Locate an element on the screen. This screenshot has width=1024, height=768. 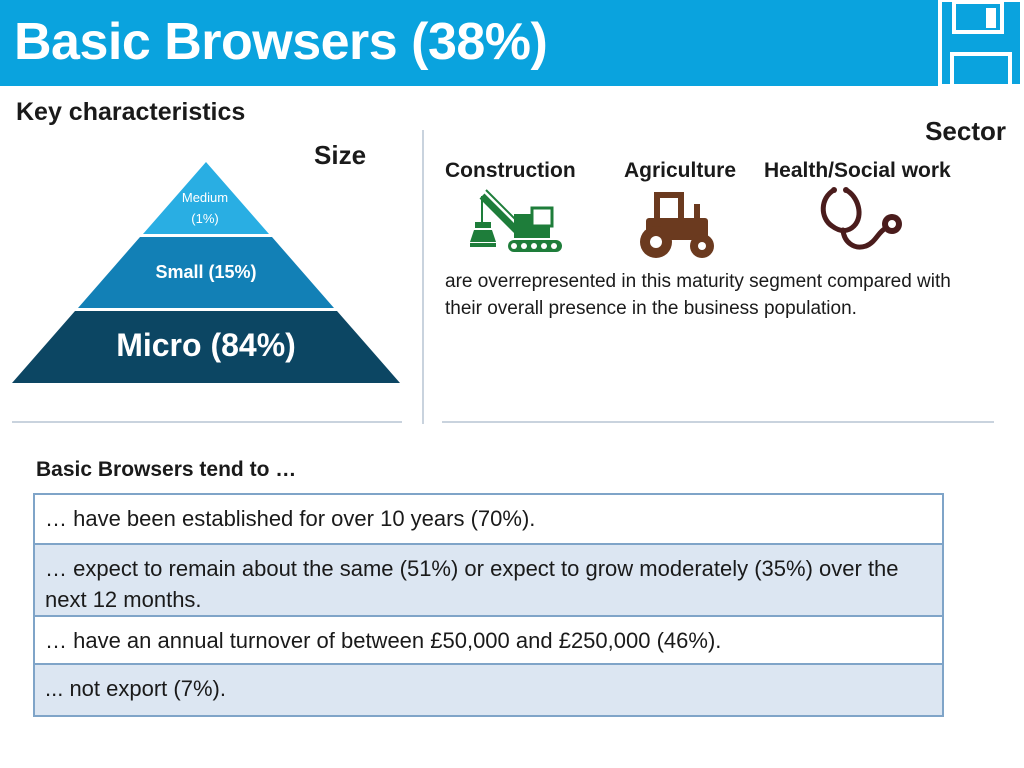
pyramid-tier-small is located at coordinates (206, 272).